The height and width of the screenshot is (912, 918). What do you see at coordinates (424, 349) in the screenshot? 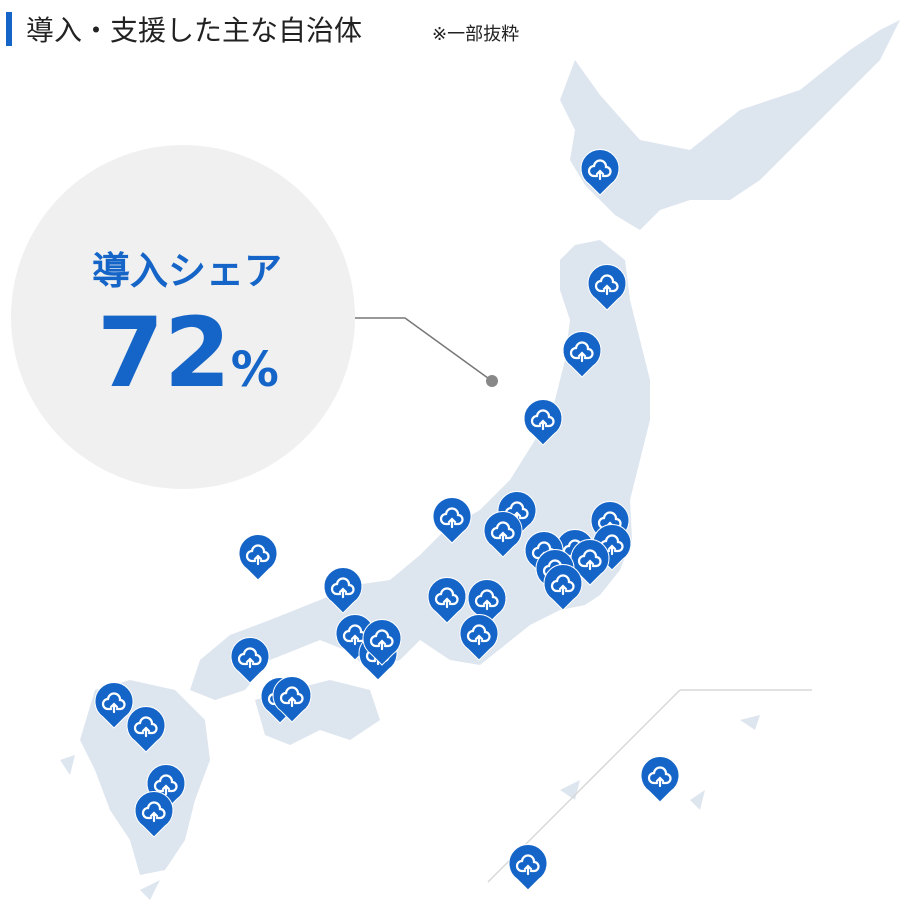
I see `callout-line` at bounding box center [424, 349].